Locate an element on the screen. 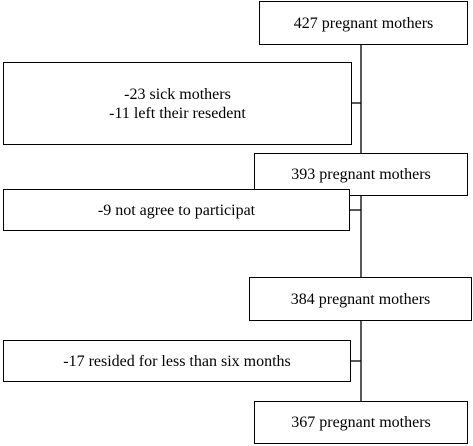 The image size is (473, 446). flow-box-step-2: 393 pregnant mothers is located at coordinates (361, 174).